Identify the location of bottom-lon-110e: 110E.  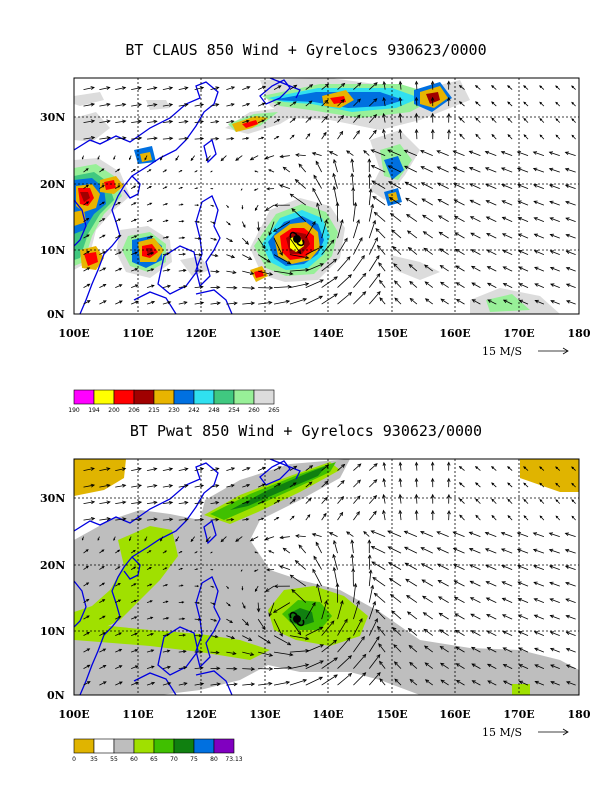
(137, 714).